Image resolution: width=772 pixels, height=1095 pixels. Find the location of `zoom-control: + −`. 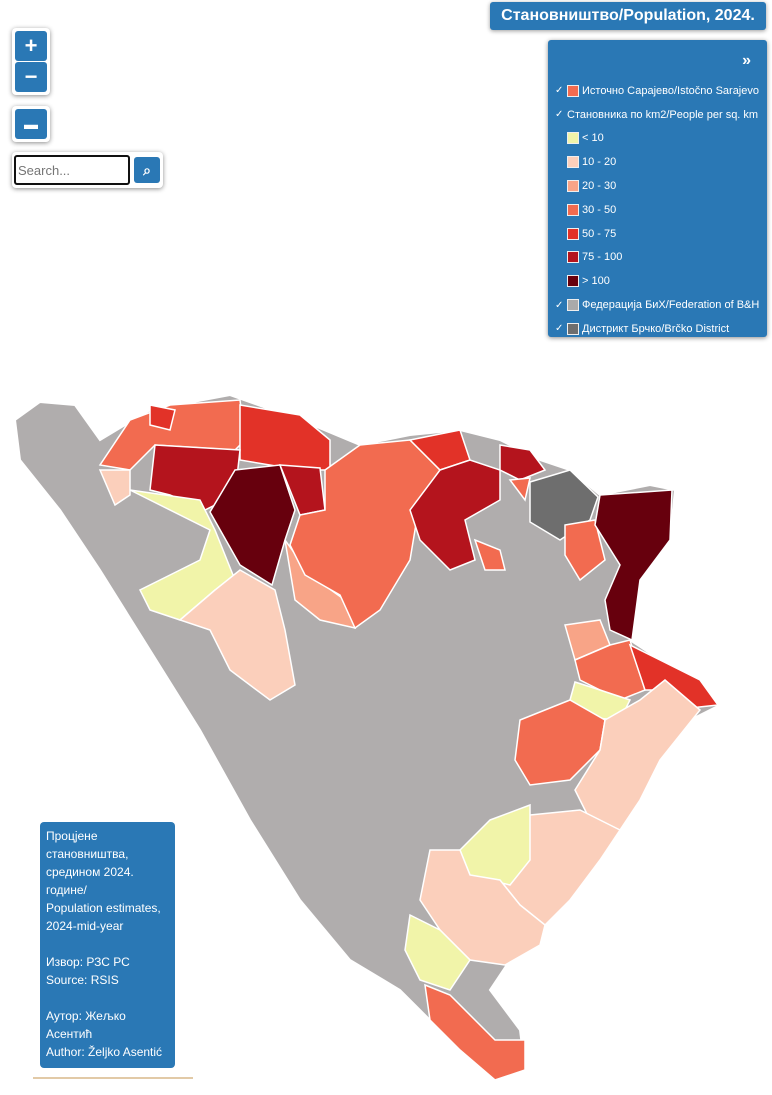

zoom-control: + − is located at coordinates (31, 61).